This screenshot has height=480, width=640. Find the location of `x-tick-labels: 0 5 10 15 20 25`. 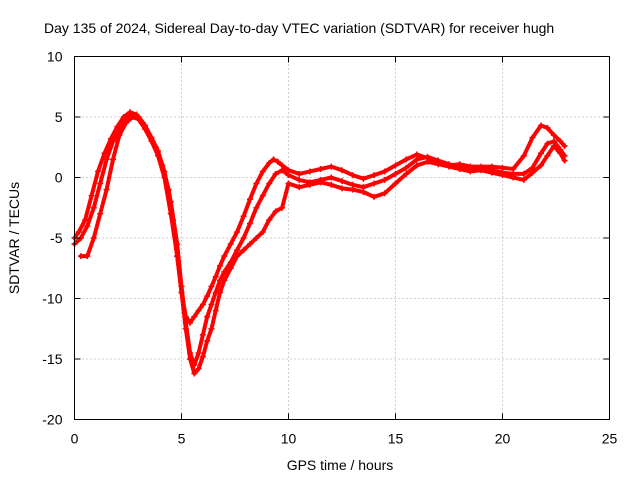

x-tick-labels: 0 5 10 15 20 25 is located at coordinates (344, 439).